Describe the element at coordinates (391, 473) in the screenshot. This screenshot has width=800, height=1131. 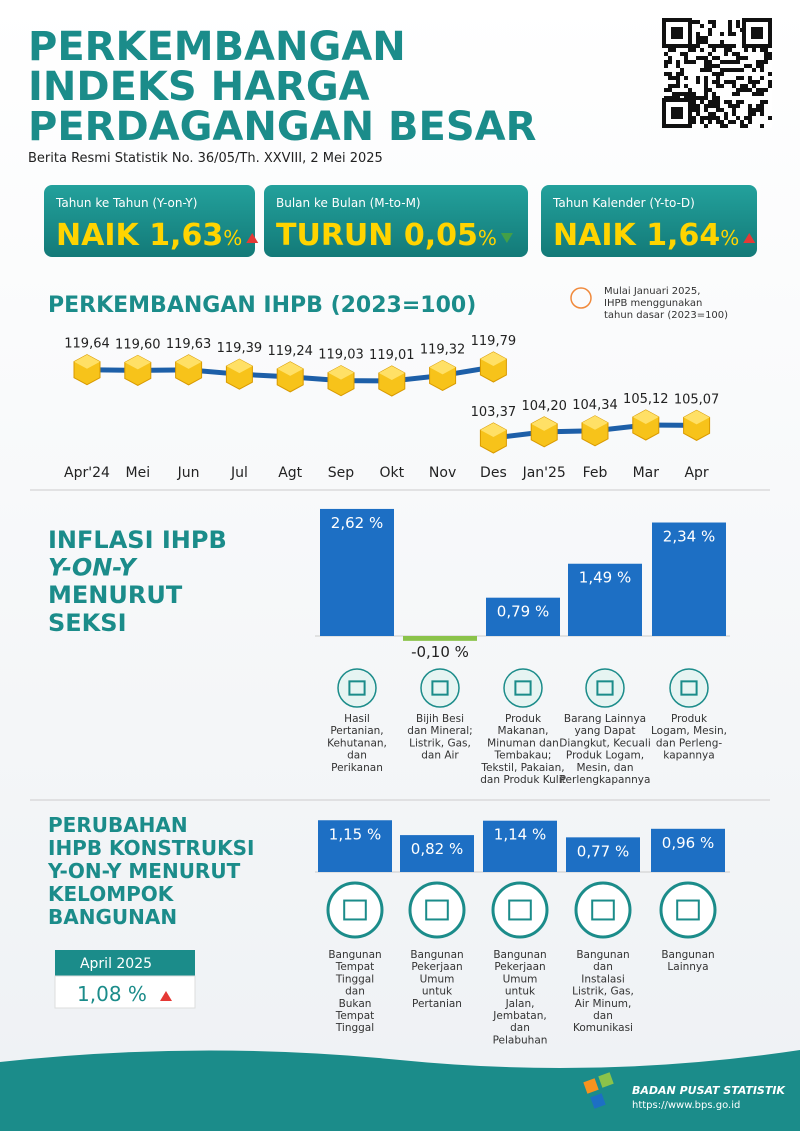
I see `x-tick-label: Okt` at that location.